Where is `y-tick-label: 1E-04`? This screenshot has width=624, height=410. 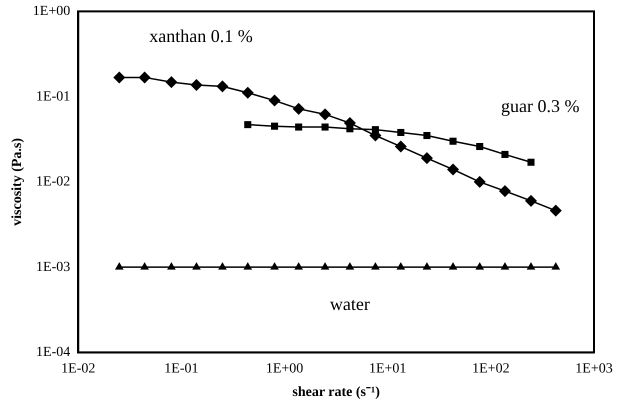
y-tick-label: 1E-04 is located at coordinates (53, 352).